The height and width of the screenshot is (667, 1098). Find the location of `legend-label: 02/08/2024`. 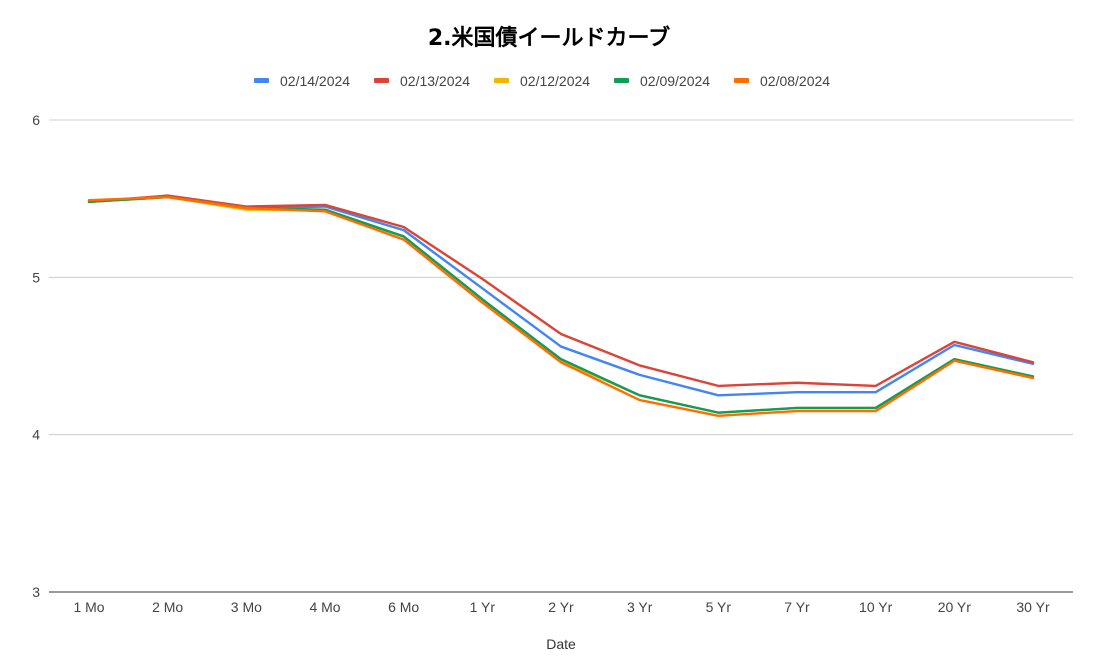

legend-label: 02/08/2024 is located at coordinates (795, 81).